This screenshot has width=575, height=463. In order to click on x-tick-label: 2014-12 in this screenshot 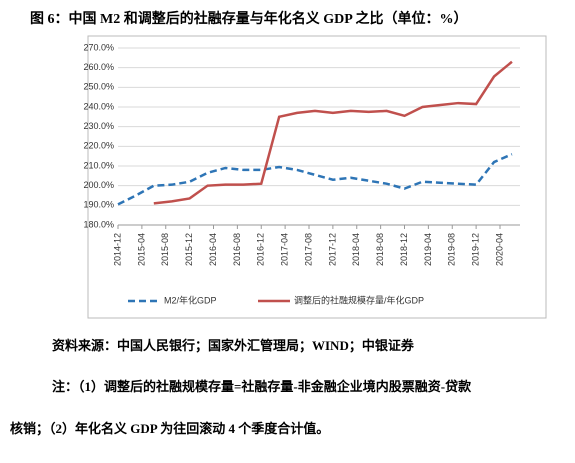, I will do `click(117, 249)`.